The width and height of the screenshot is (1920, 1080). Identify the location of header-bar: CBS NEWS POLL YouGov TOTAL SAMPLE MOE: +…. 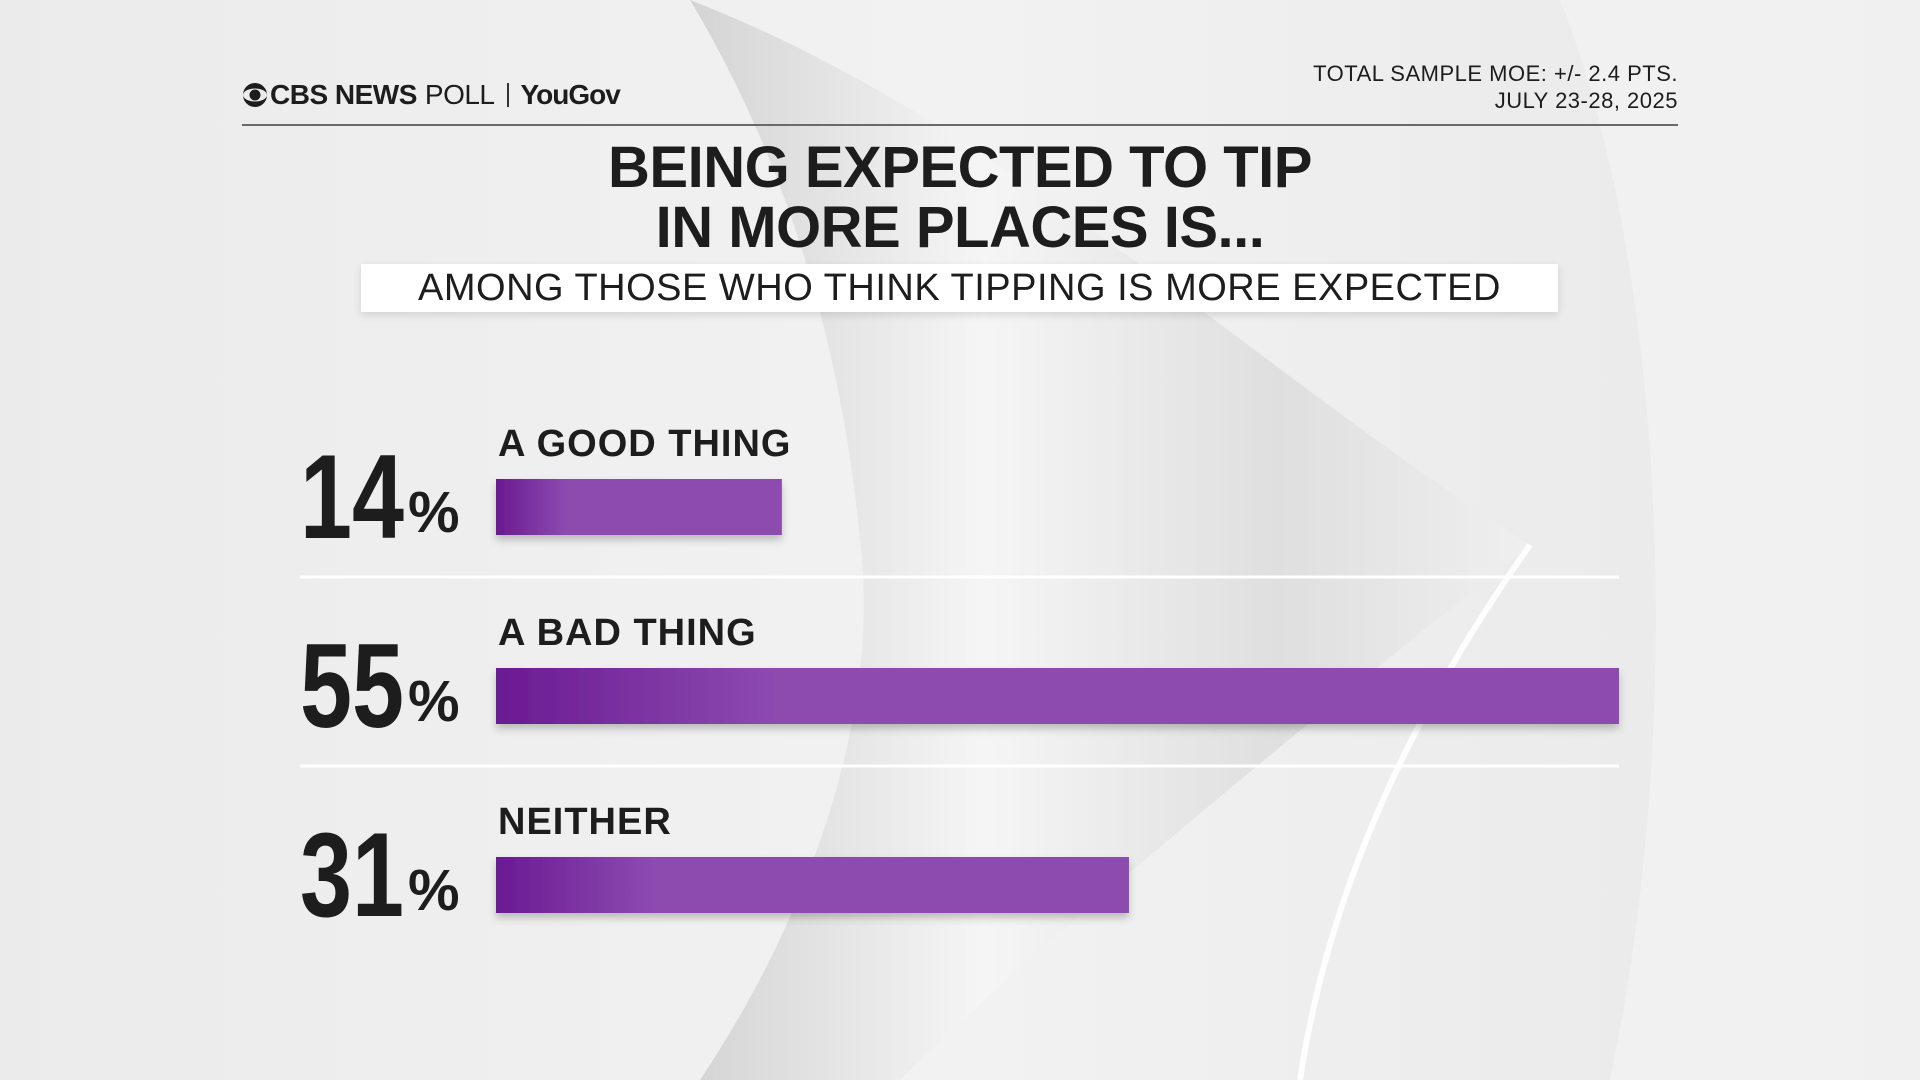
(960, 93).